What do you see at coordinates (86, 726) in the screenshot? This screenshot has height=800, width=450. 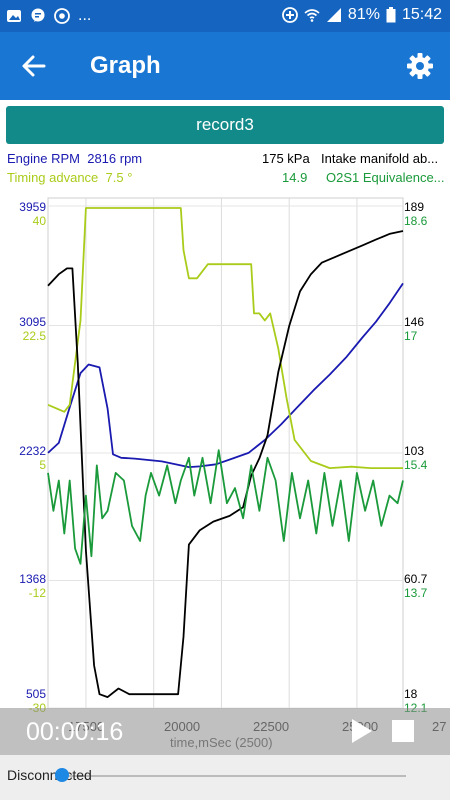 I see `x-tick: 17500` at bounding box center [86, 726].